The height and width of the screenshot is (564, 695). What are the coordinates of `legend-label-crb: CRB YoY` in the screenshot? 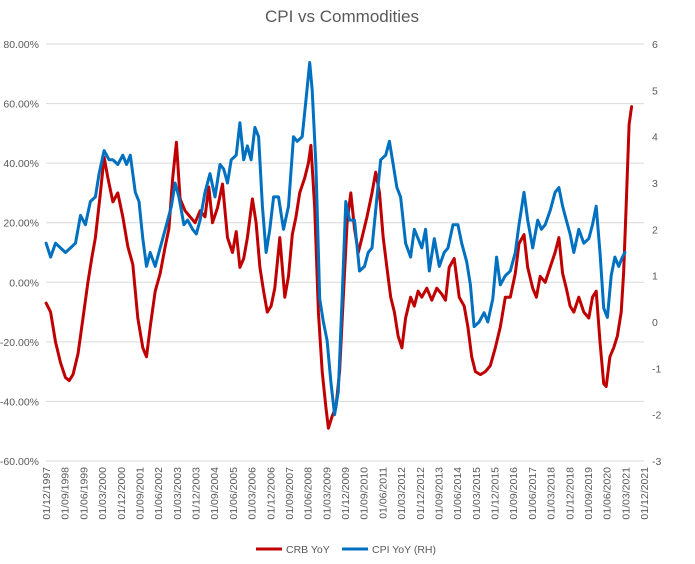 It's located at (308, 550).